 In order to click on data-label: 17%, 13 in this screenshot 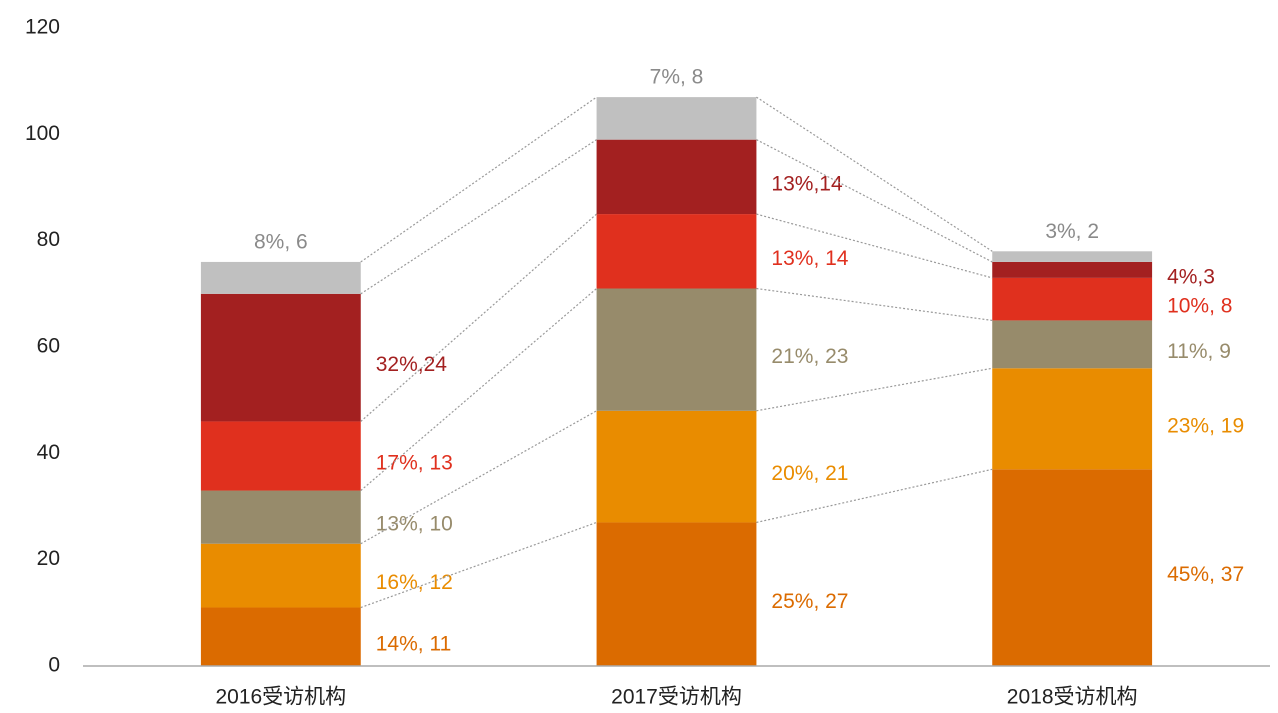, I will do `click(414, 463)`.